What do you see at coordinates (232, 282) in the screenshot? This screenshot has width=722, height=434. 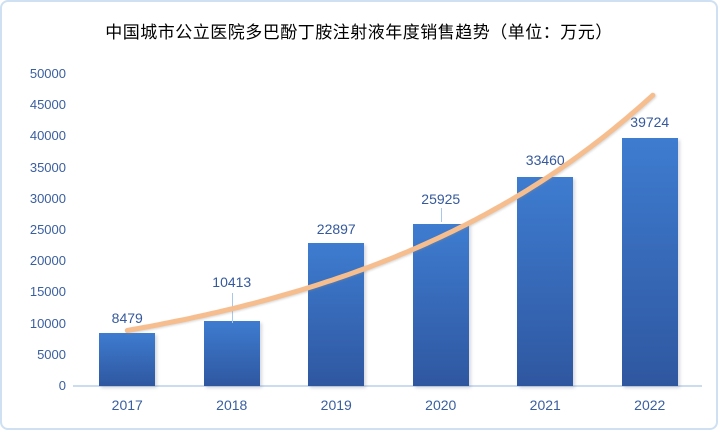 I see `bar-value-label: 10413` at bounding box center [232, 282].